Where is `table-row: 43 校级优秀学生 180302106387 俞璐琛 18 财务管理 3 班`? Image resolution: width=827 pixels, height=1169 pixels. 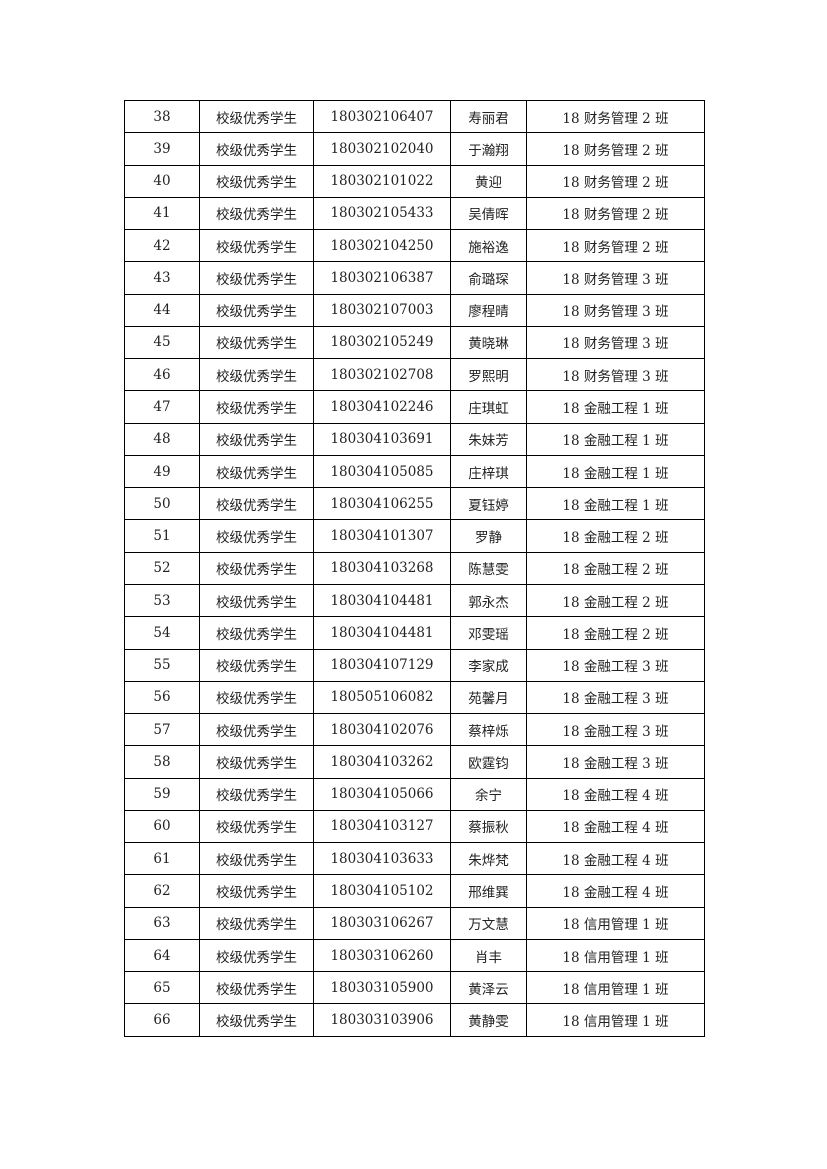
table-row: 43 校级优秀学生 180302106387 俞璐琛 18 财务管理 3 班 is located at coordinates (414, 278).